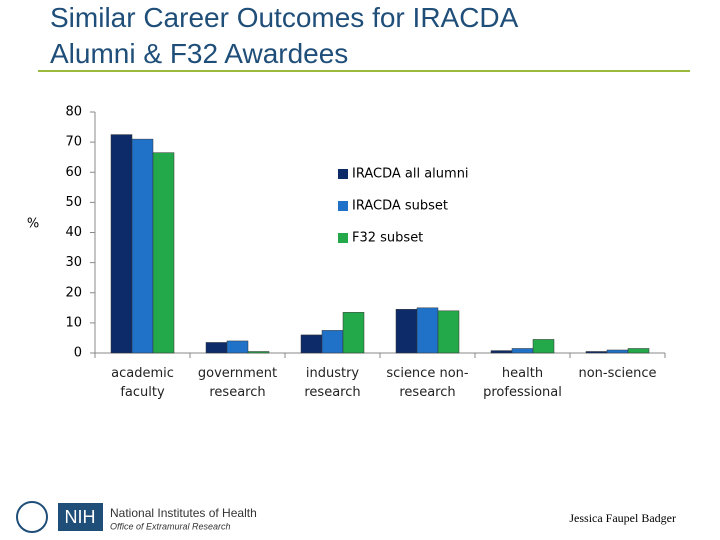  Describe the element at coordinates (73, 112) in the screenshot. I see `y-tick-label: 80` at that location.